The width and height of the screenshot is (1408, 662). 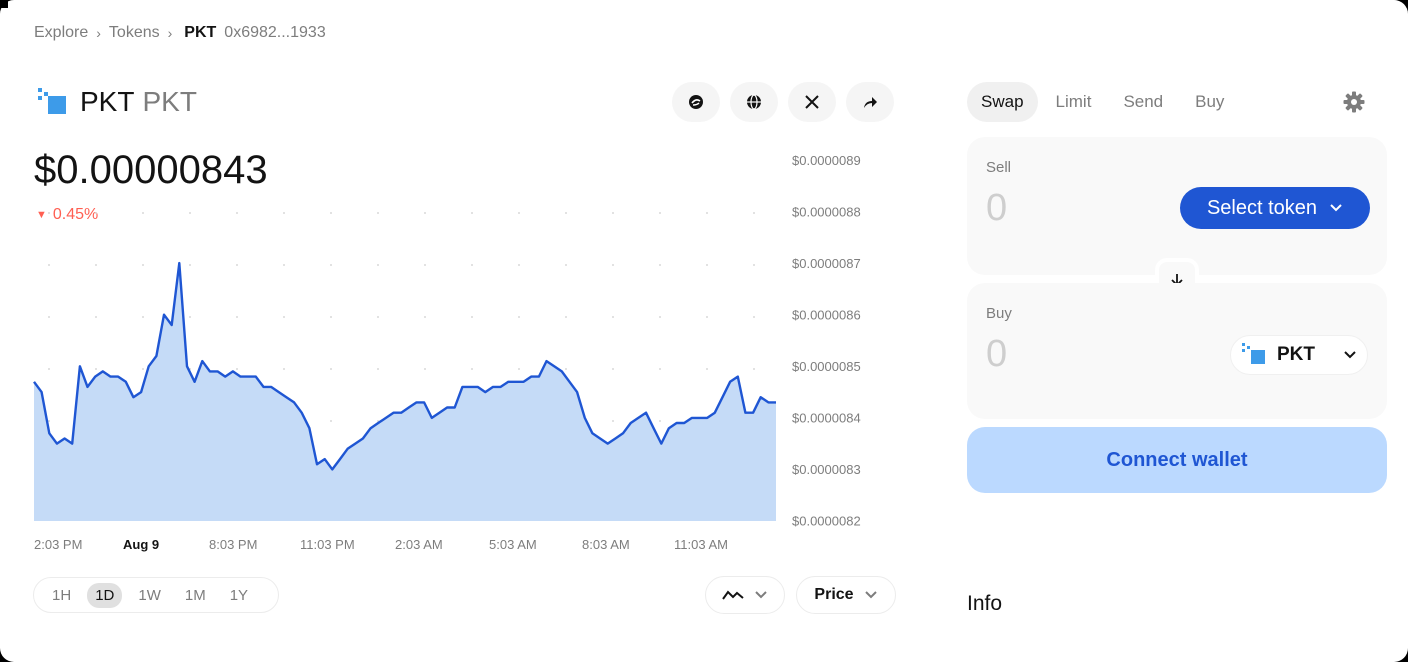 I want to click on token-address: 0x6982...1933, so click(x=275, y=32).